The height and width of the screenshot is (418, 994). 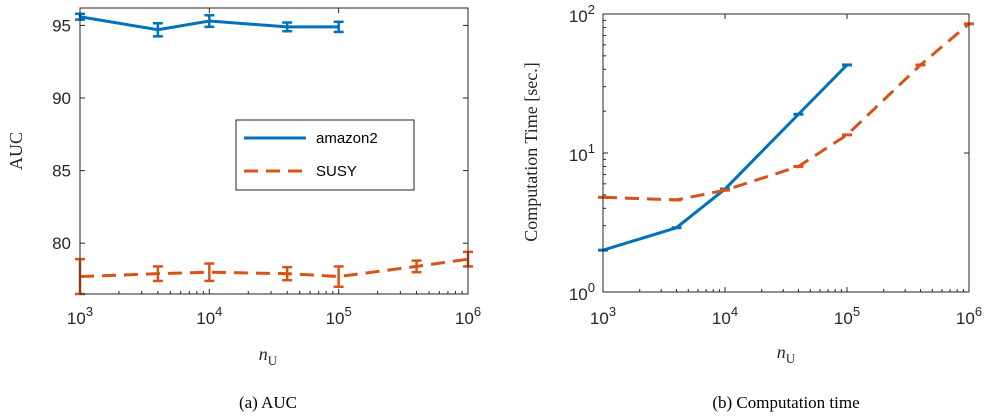 What do you see at coordinates (612, 311) in the screenshot?
I see `x-tick-label-time-exp: 3` at bounding box center [612, 311].